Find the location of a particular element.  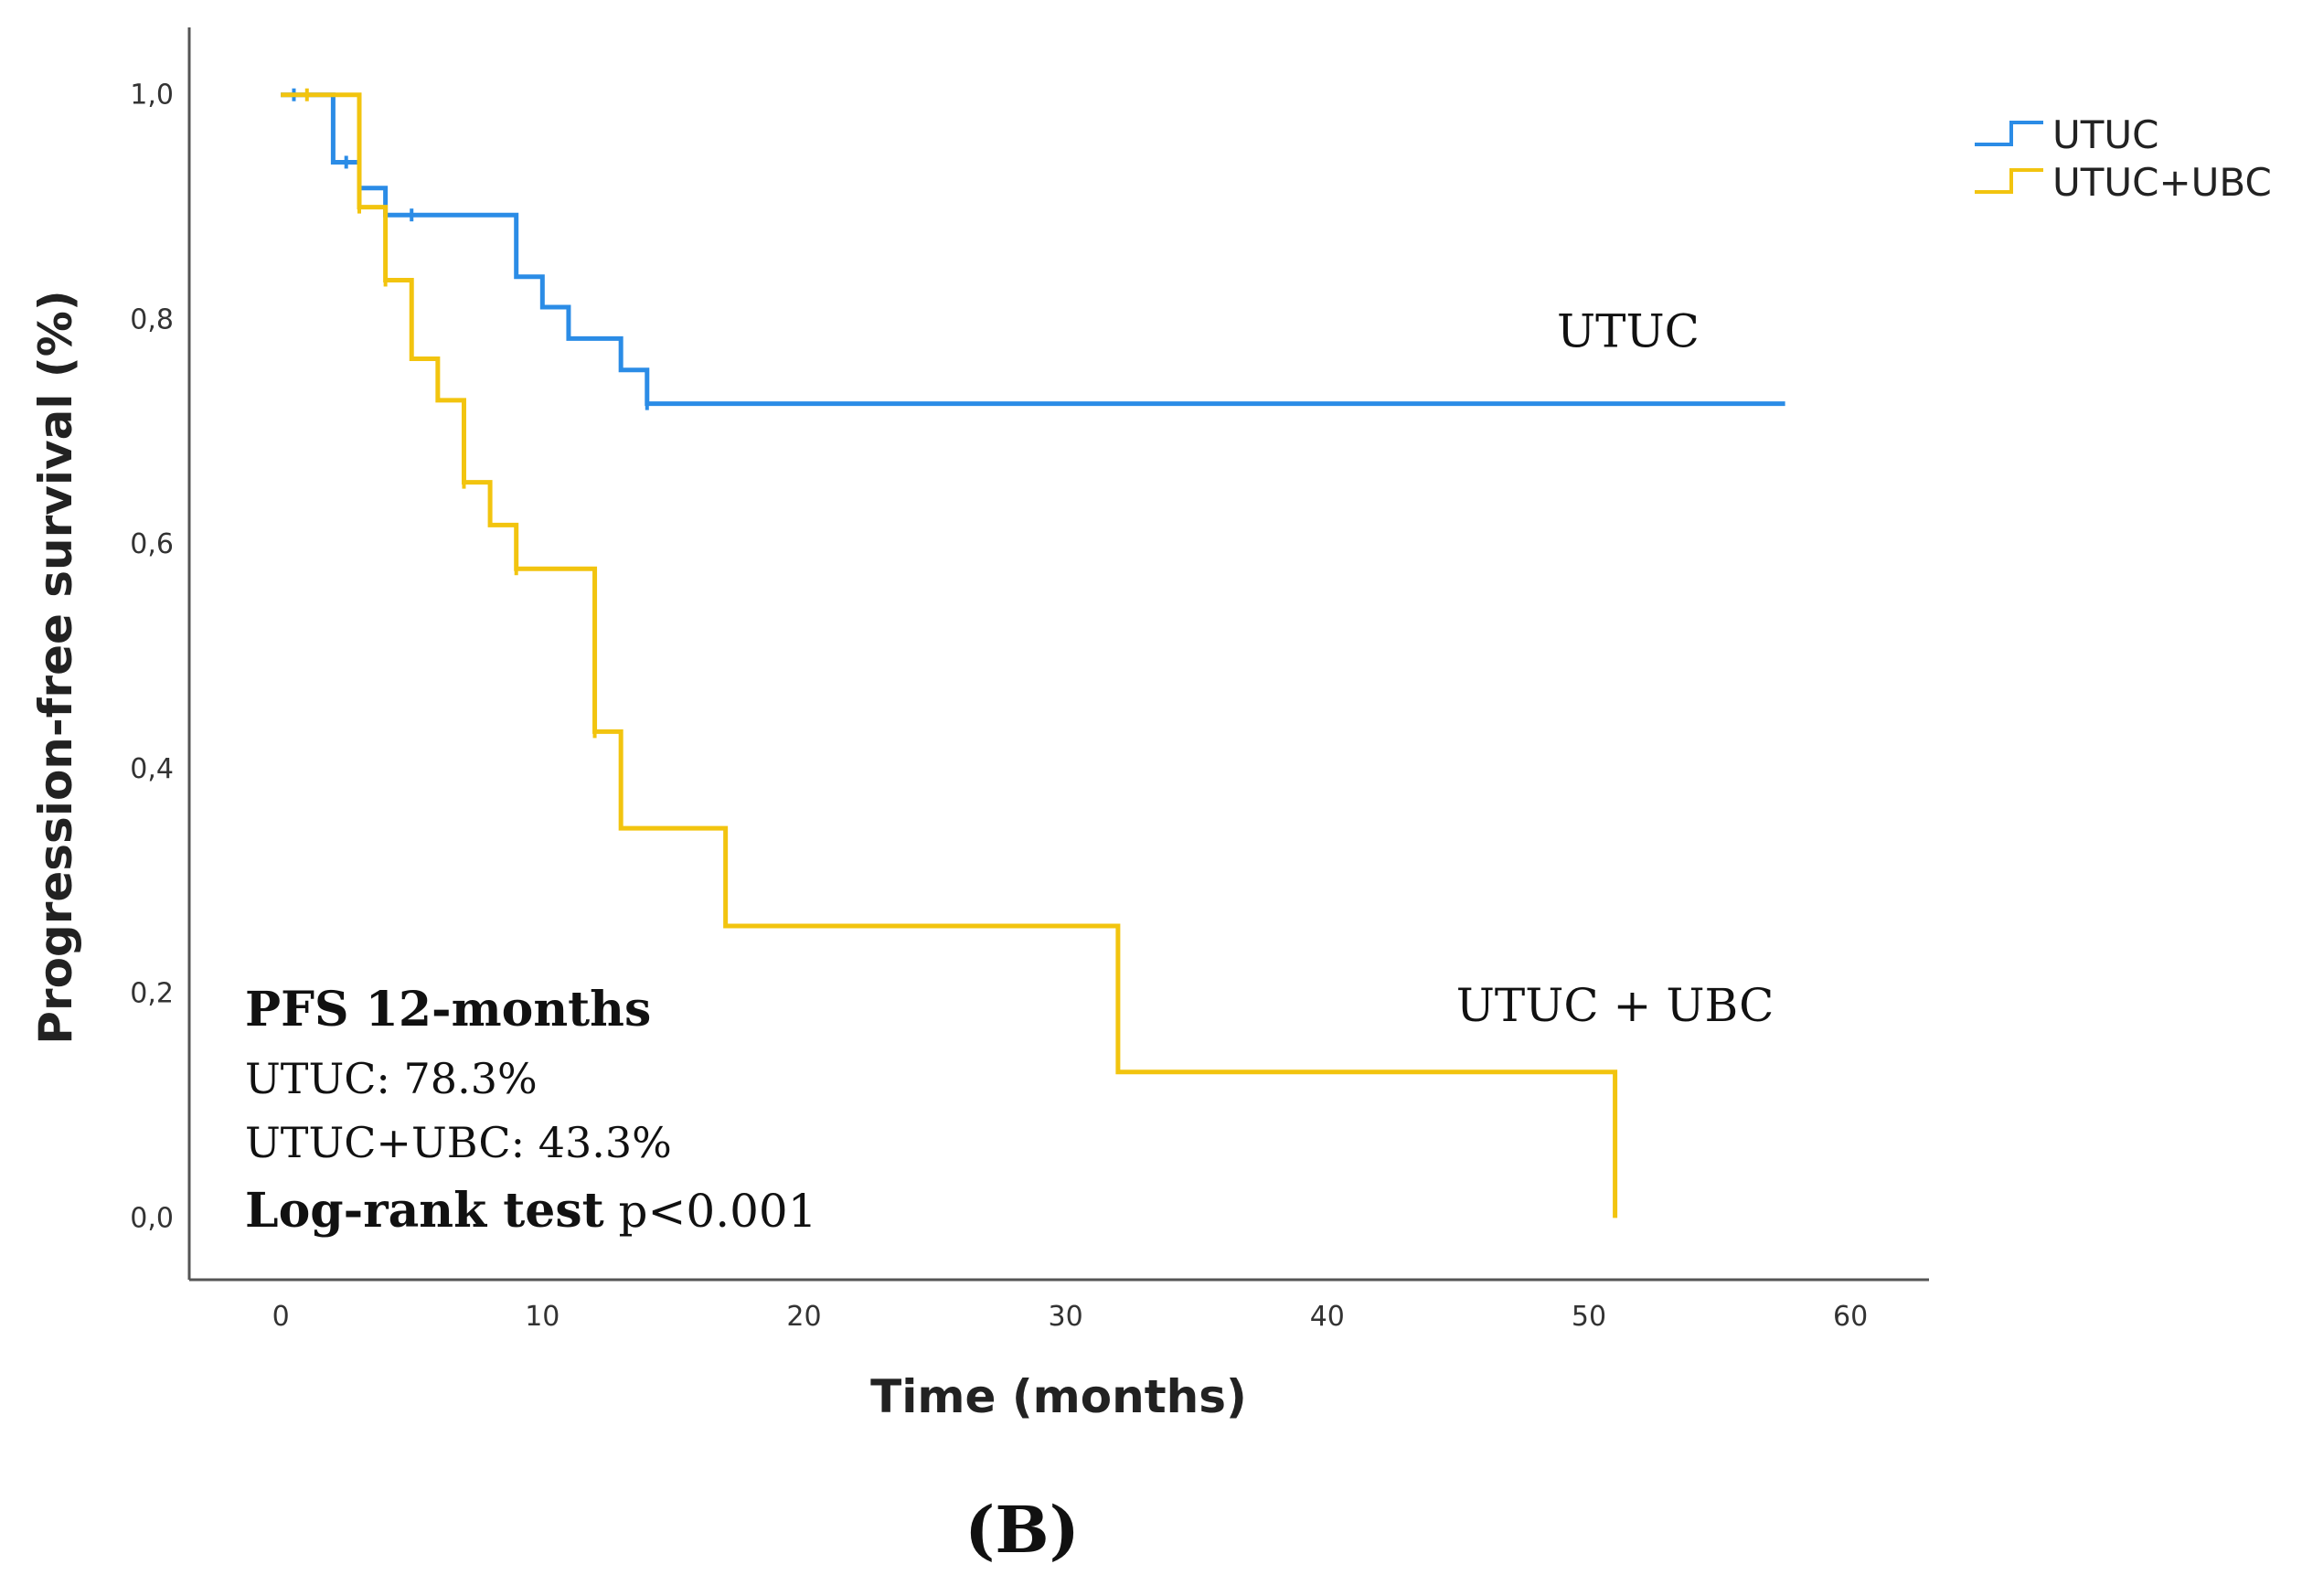

x-tick-label: 20 is located at coordinates (803, 1317).